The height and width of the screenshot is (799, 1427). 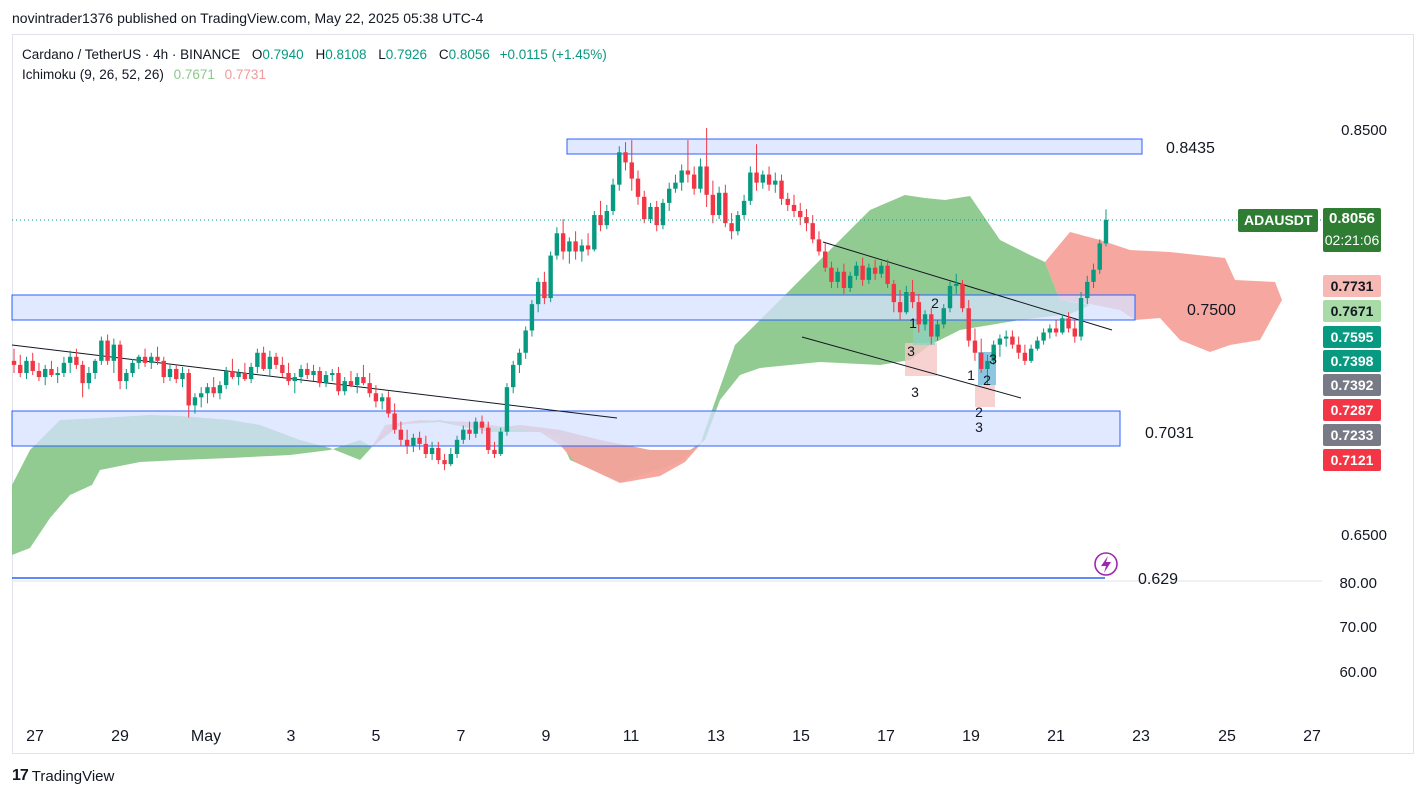 I want to click on time-axis-tick: 5, so click(x=376, y=736).